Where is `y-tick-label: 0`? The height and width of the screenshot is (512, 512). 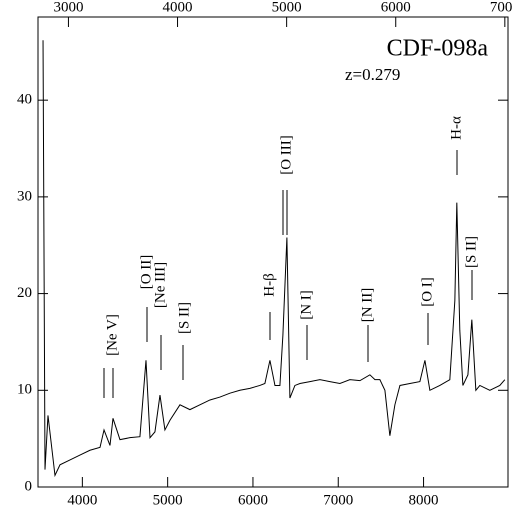 y-tick-label: 0 is located at coordinates (29, 486).